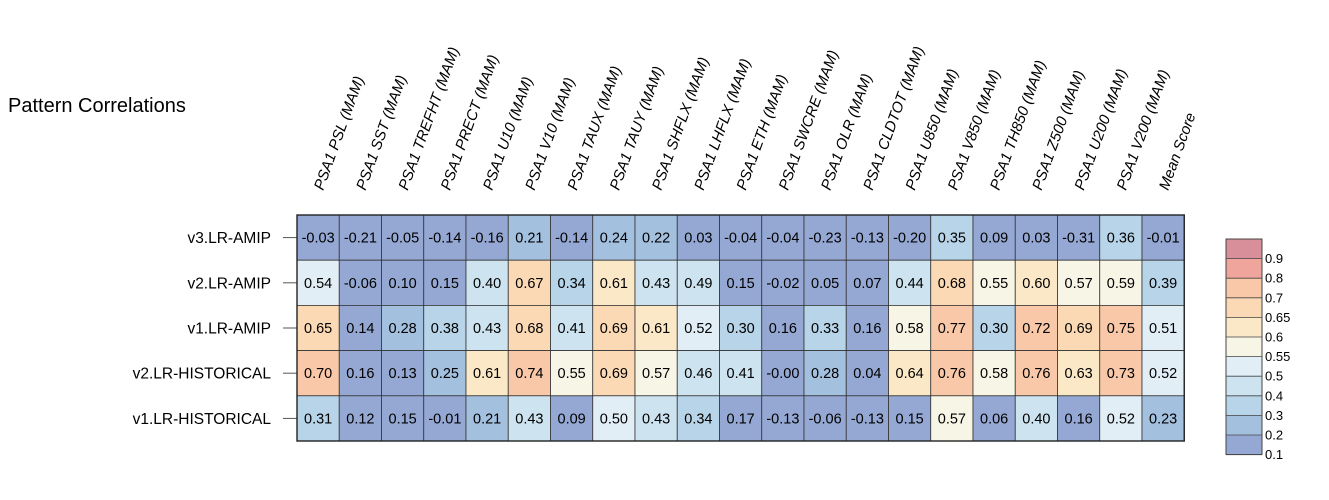  What do you see at coordinates (1274, 376) in the screenshot?
I see `legend-label: 0.5` at bounding box center [1274, 376].